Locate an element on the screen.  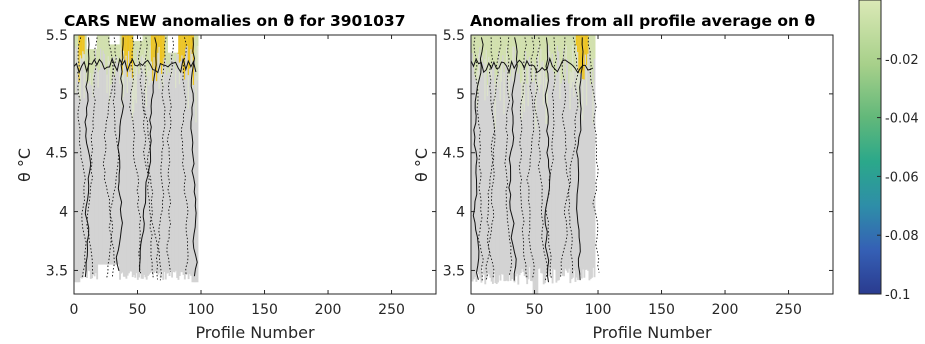
x-tick-label: 150 is located at coordinates (661, 310).